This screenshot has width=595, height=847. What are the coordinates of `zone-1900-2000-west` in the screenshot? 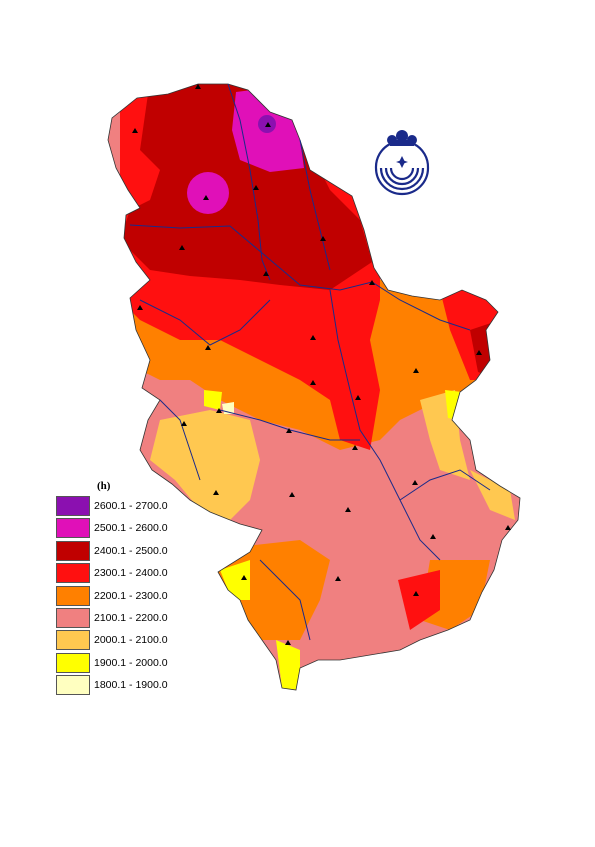 It's located at (213, 400).